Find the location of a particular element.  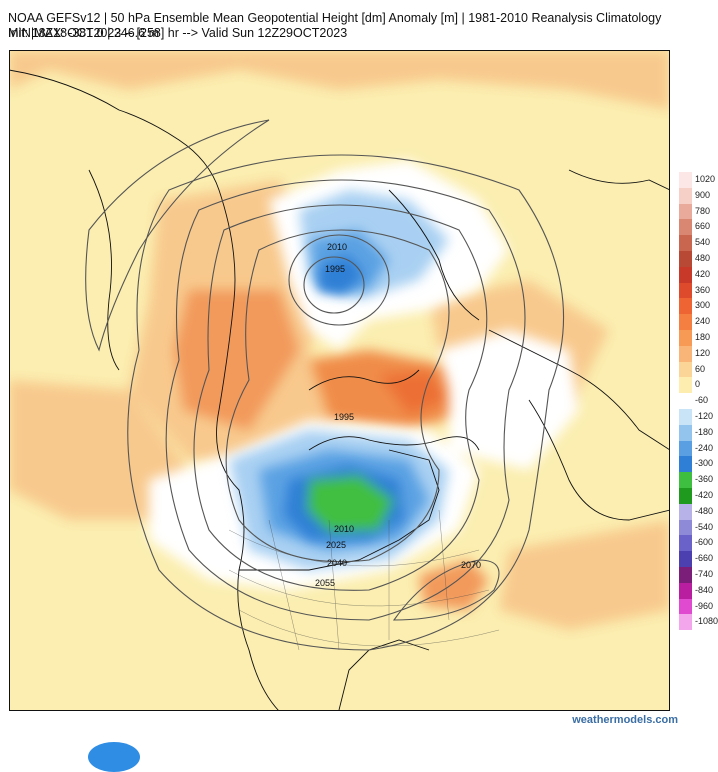

colorbar-label: -540 is located at coordinates (704, 526).